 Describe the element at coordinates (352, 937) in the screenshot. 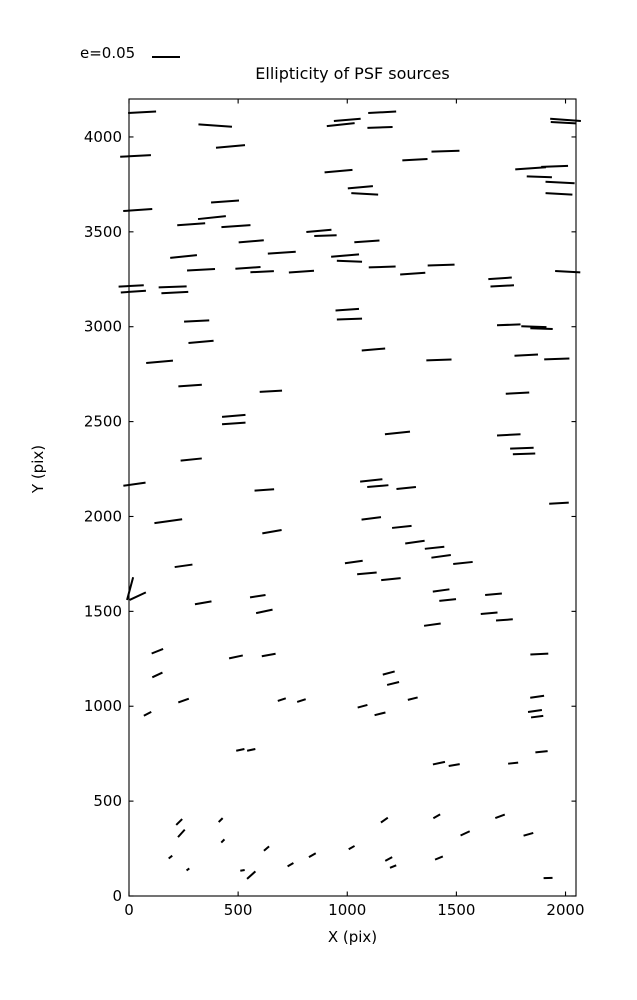

I see `x-axis-label: X (pix)` at that location.